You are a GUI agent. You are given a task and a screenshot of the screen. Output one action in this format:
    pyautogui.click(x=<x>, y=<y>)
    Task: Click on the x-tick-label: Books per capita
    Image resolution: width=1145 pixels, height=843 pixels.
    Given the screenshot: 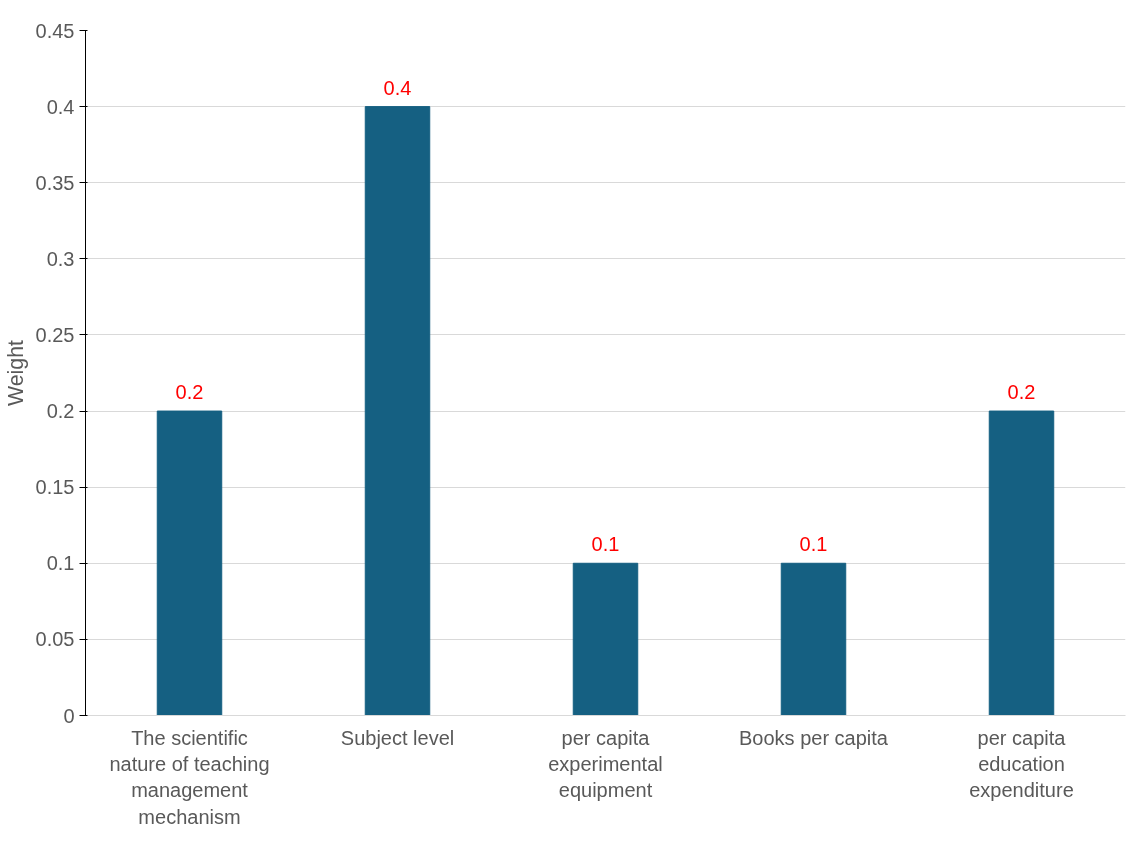 What is the action you would take?
    pyautogui.click(x=814, y=737)
    